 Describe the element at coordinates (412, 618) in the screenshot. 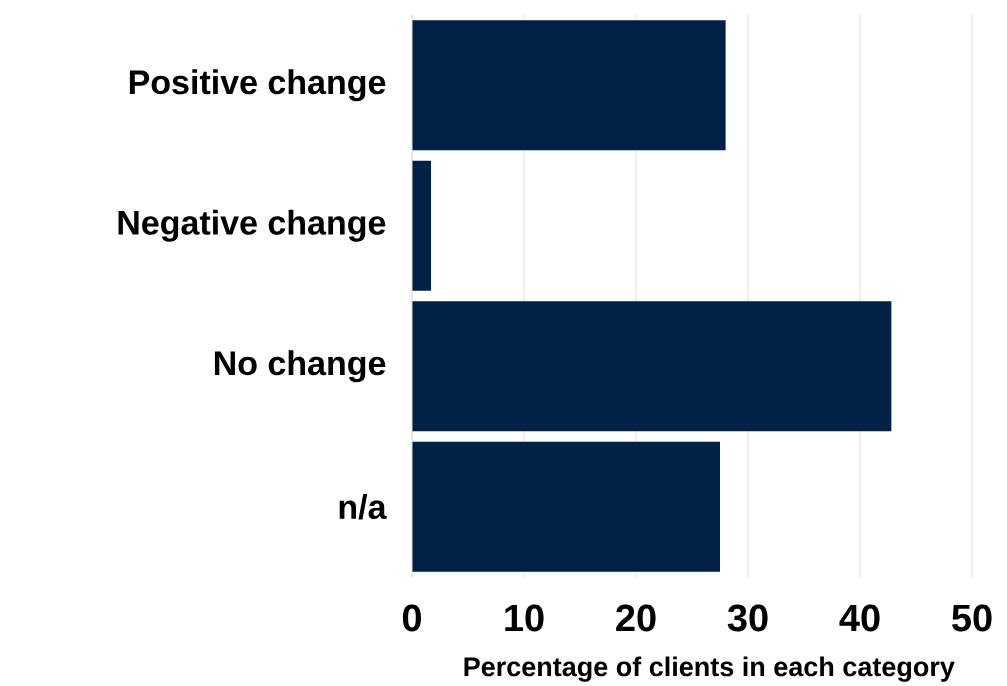

I see `x-tick-label: 0` at that location.